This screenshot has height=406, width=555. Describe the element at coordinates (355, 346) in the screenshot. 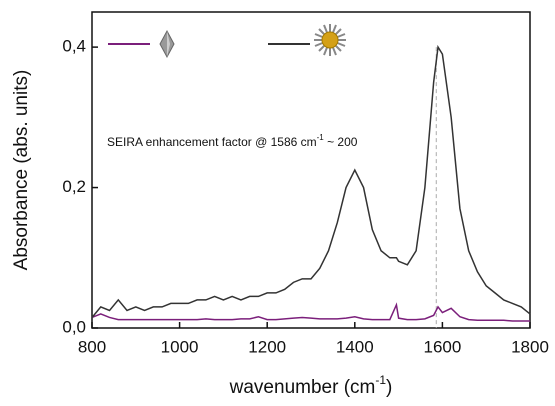

I see `x-tick-label: 1400` at that location.